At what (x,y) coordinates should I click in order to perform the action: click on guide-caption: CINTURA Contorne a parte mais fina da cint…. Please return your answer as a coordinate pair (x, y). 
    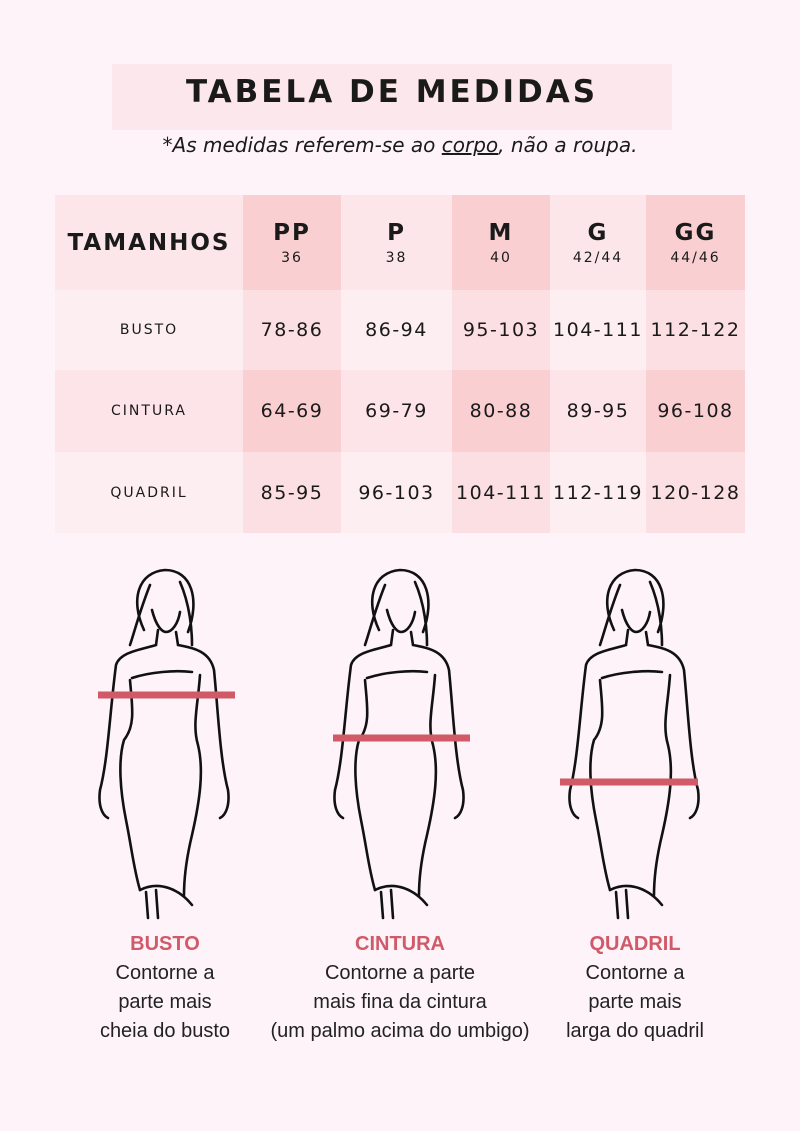
    Looking at the image, I should click on (400, 988).